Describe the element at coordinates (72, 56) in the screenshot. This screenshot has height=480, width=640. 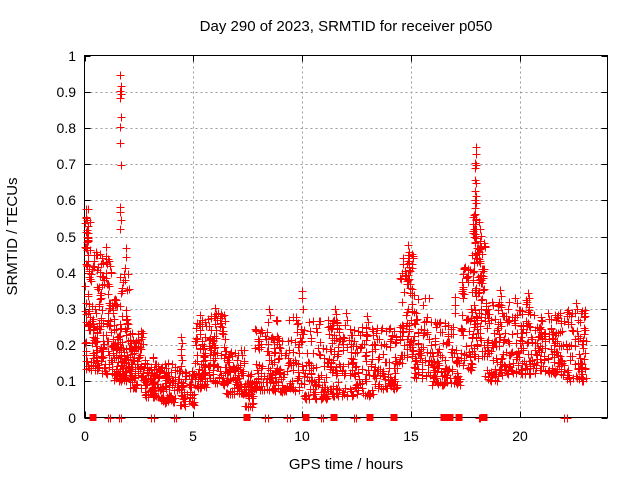
I see `y-tick-label: 1` at that location.